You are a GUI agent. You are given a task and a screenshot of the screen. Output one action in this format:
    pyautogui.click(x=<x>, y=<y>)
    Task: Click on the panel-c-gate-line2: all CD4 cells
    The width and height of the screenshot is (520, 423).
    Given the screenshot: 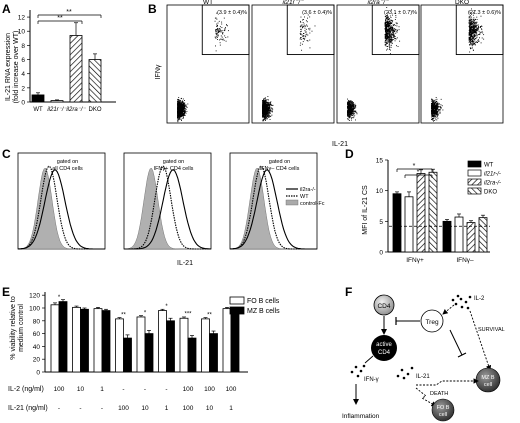 What is the action you would take?
    pyautogui.click(x=67, y=169)
    